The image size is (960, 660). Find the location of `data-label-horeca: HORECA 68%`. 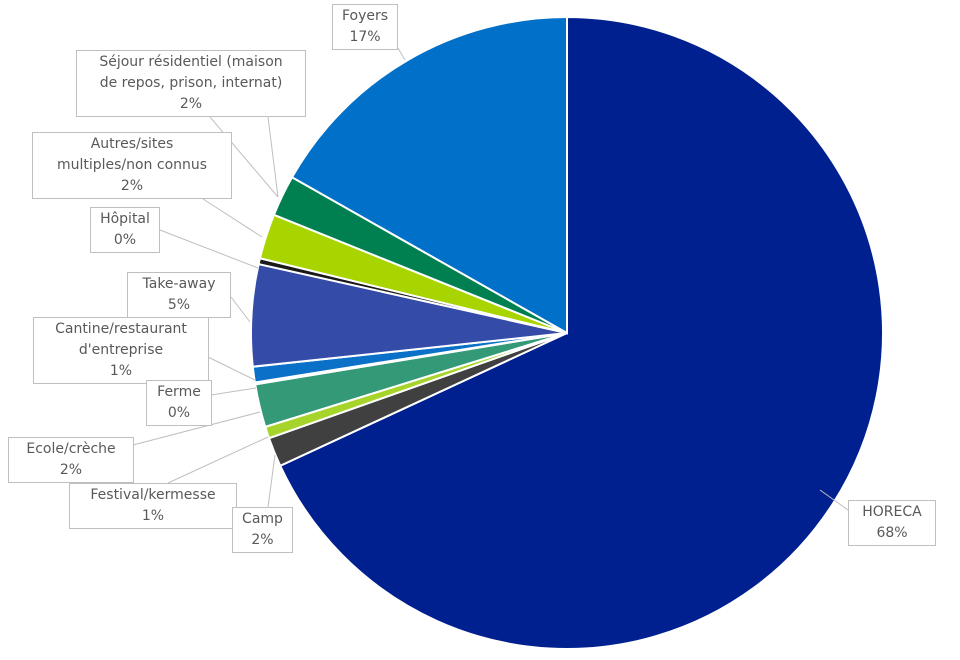

data-label-horeca: HORECA 68% is located at coordinates (892, 523).